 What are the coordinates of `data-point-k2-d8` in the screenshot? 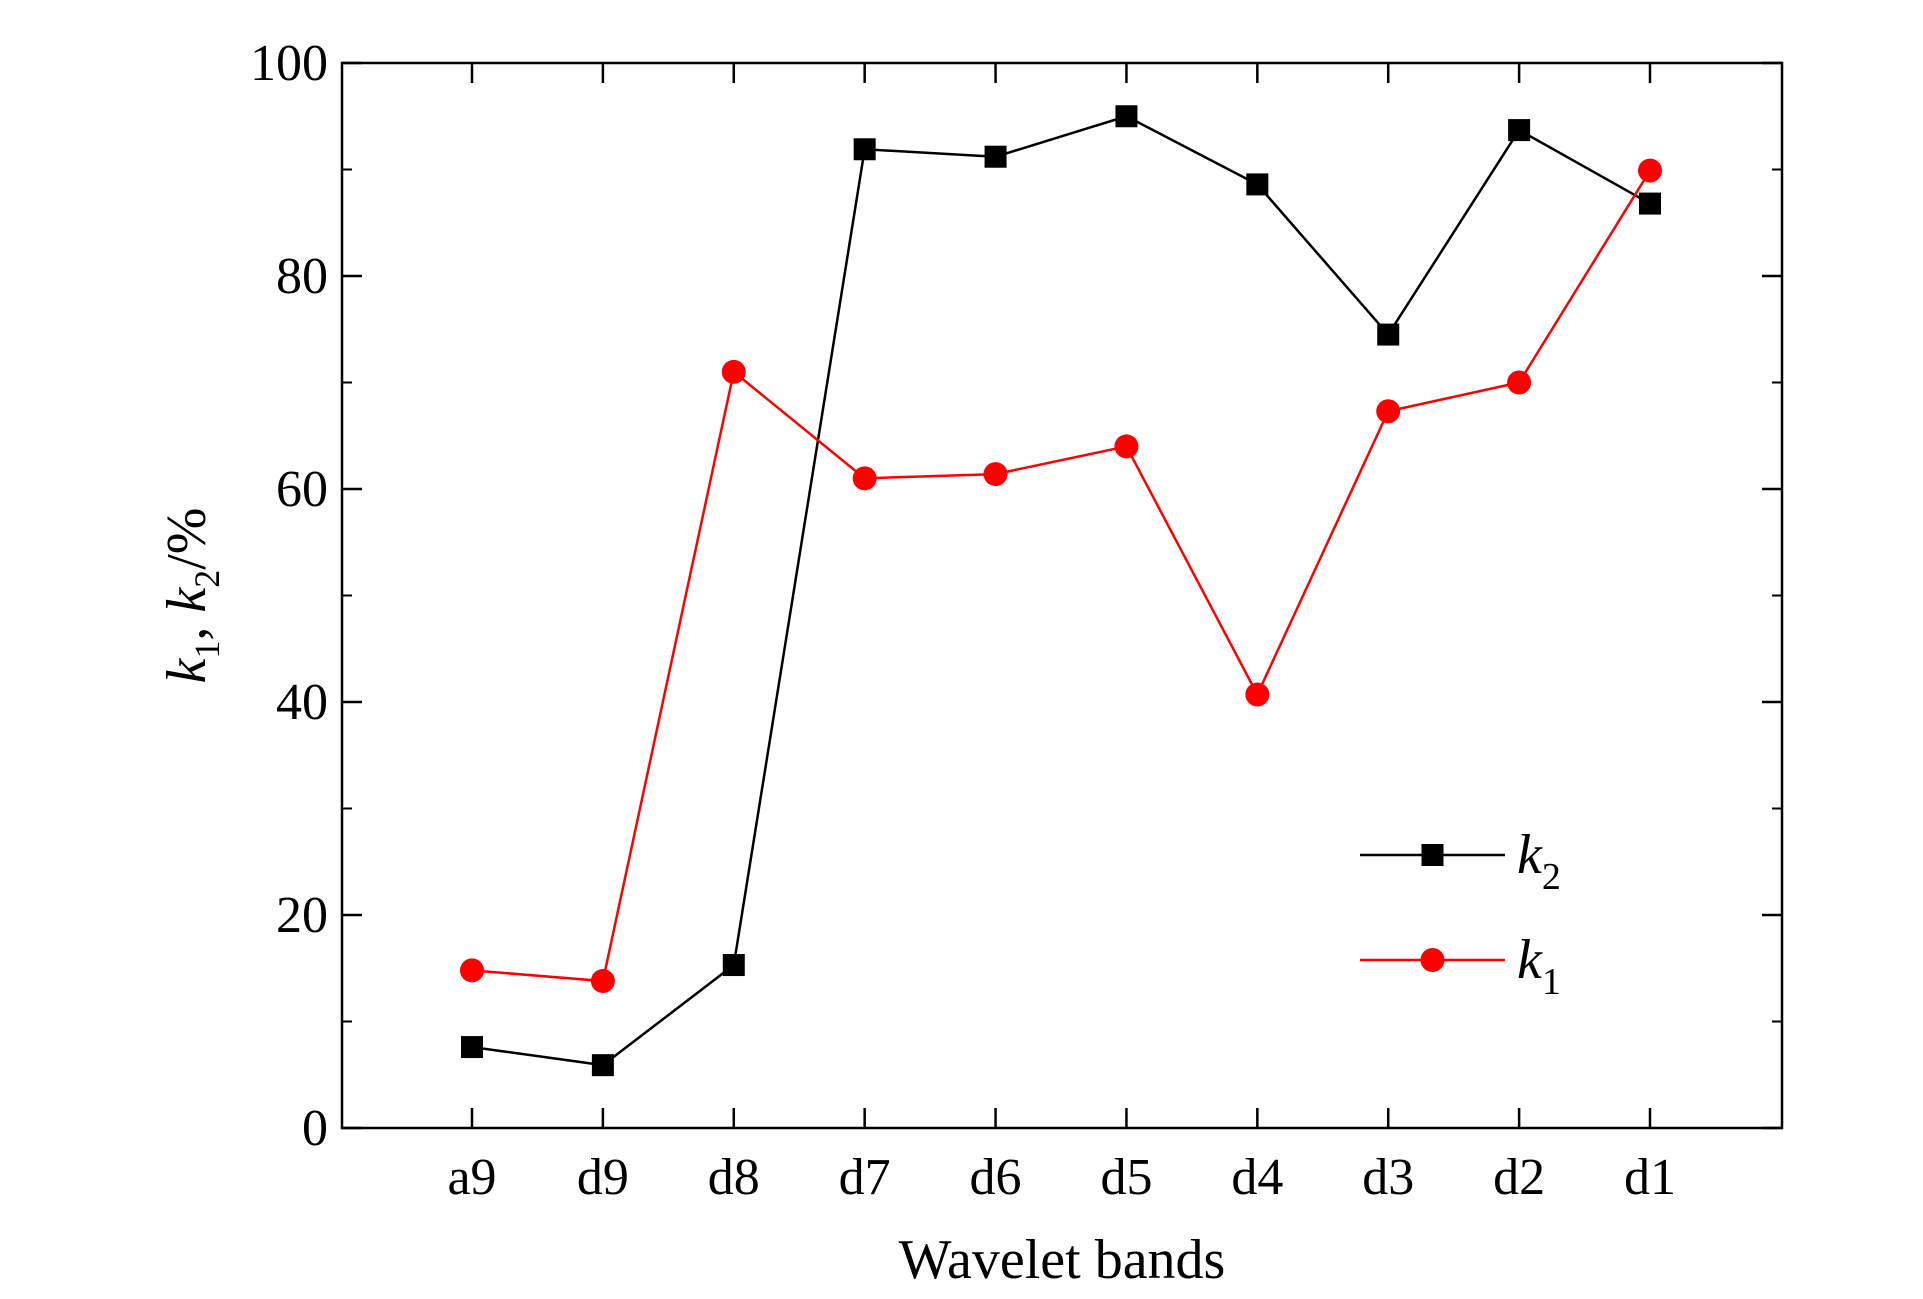 It's located at (733, 965).